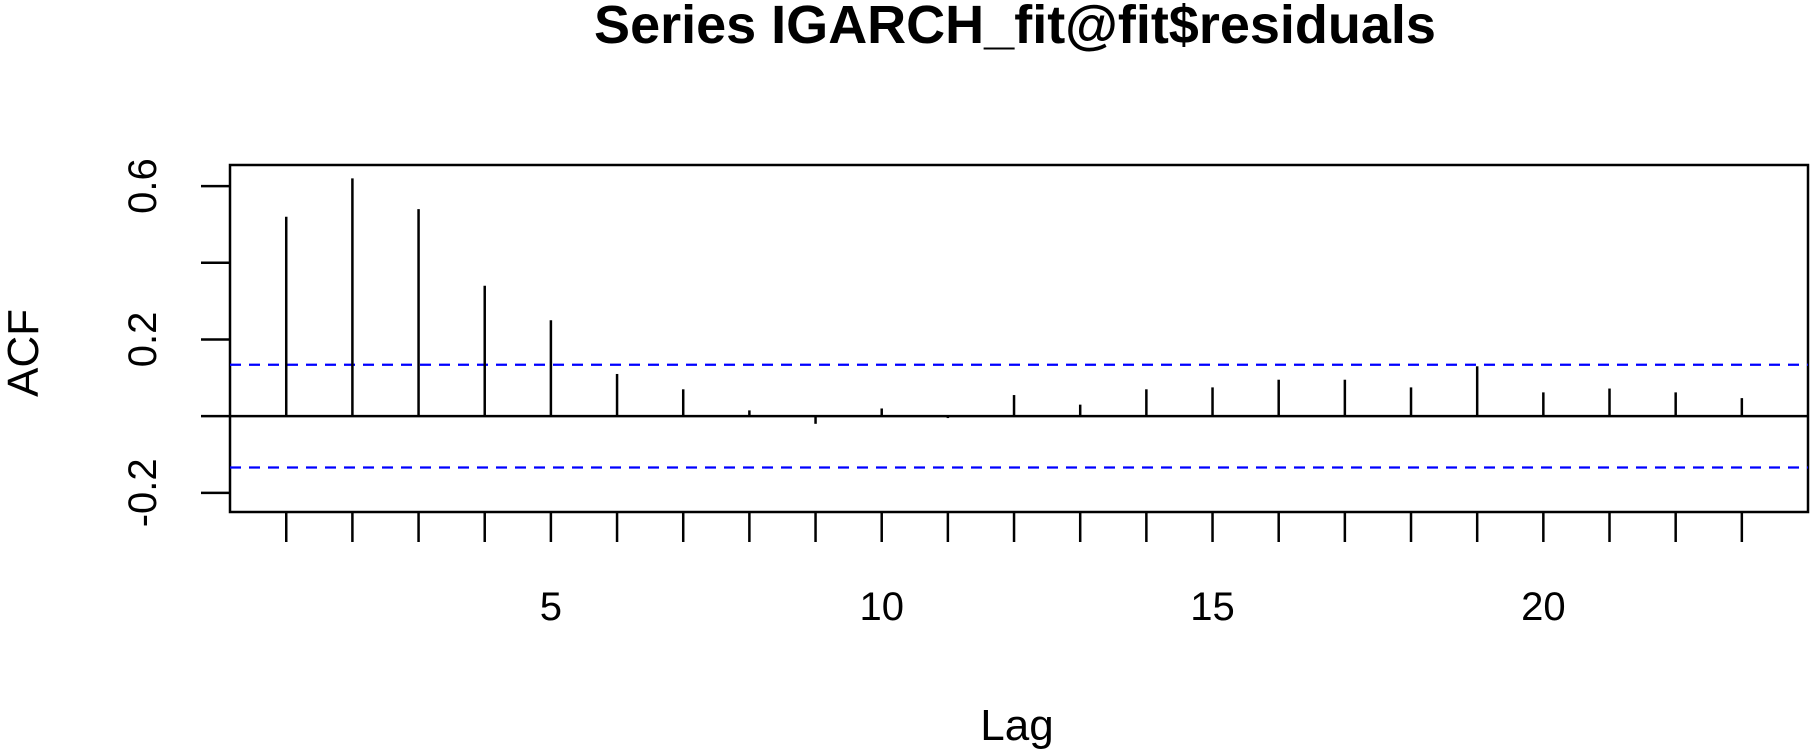 The image size is (1810, 752). Describe the element at coordinates (1543, 607) in the screenshot. I see `x-tick-label: 20` at that location.